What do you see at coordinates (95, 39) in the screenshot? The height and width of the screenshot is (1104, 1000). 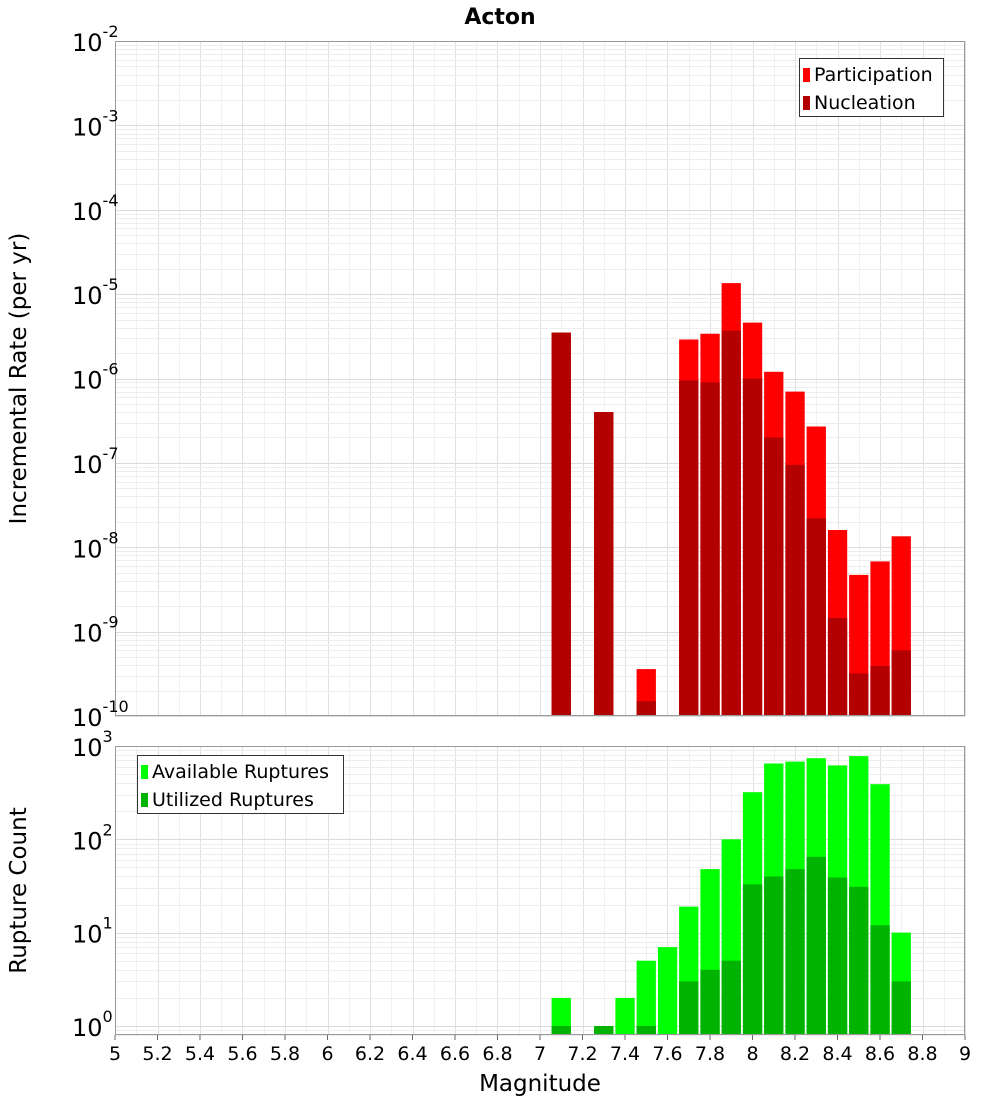 I see `y-tick-label: 10⁻²` at bounding box center [95, 39].